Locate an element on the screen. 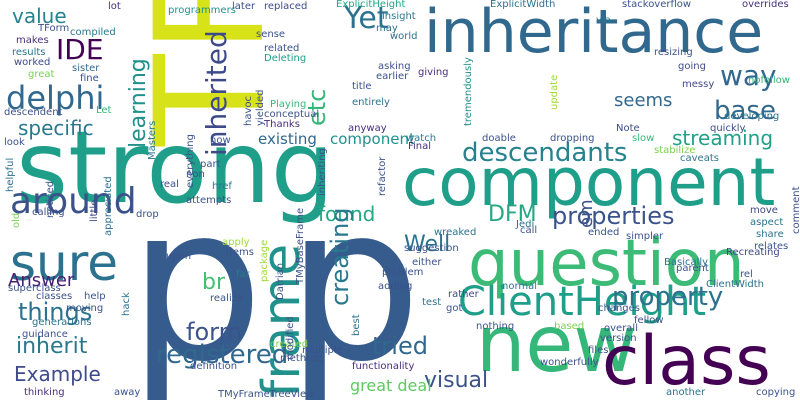 Image resolution: width=800 pixels, height=400 pixels. cloud-word: may is located at coordinates (387, 28).